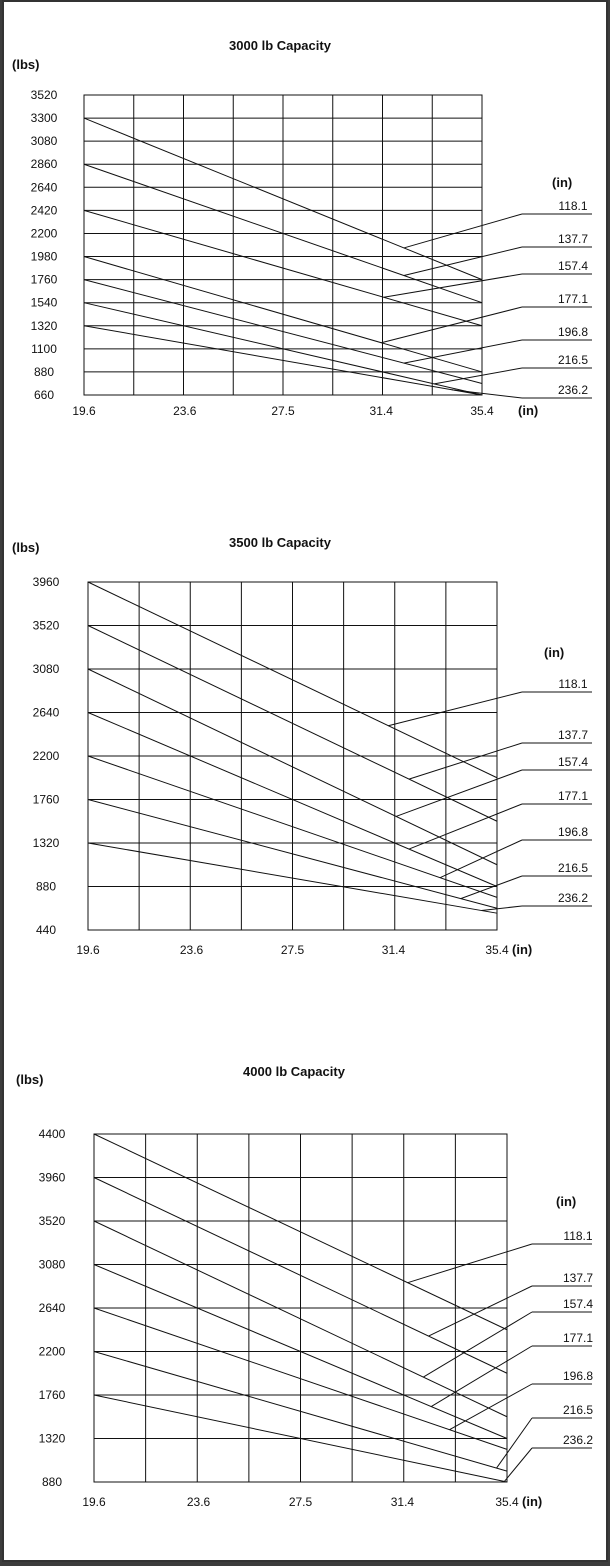 The width and height of the screenshot is (610, 1566). I want to click on legend-entry: 118.1, so click(572, 684).